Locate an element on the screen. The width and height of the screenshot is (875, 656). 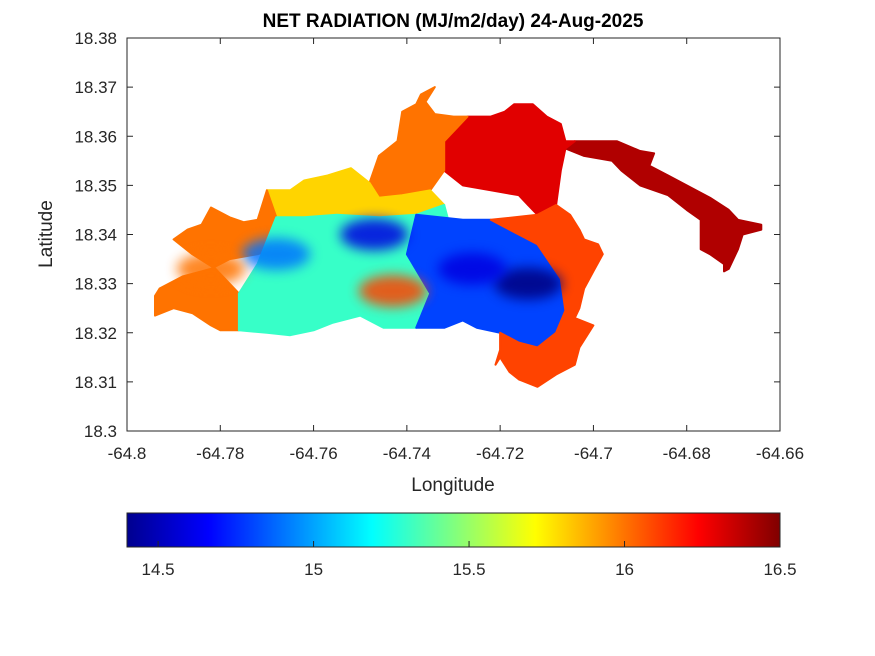
colorbar-ticks: 14.5 15 15.5 16 16.5 is located at coordinates (469, 560).